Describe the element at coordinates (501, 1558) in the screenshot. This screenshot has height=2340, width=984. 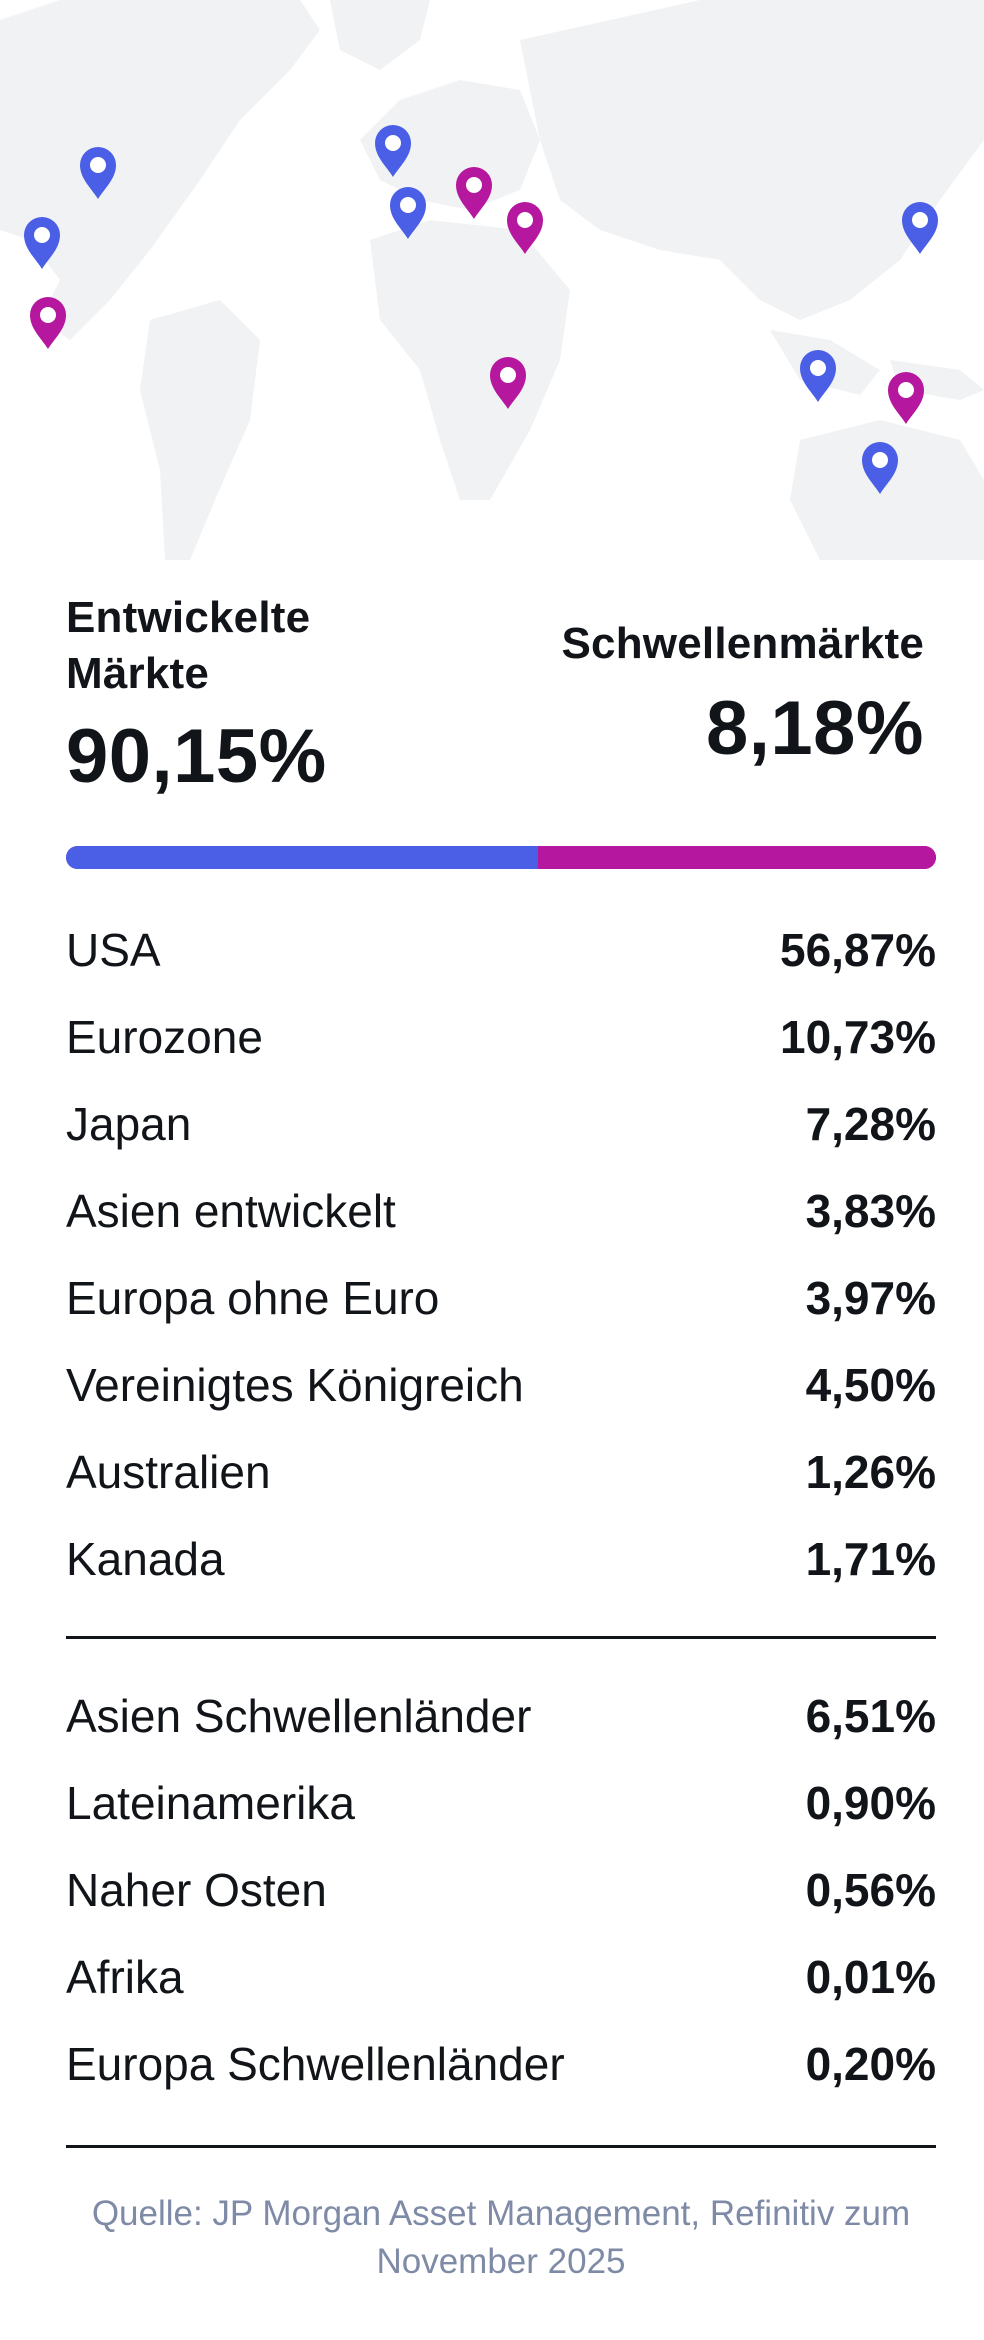
I see `region-row: Kanada 1,71%` at that location.